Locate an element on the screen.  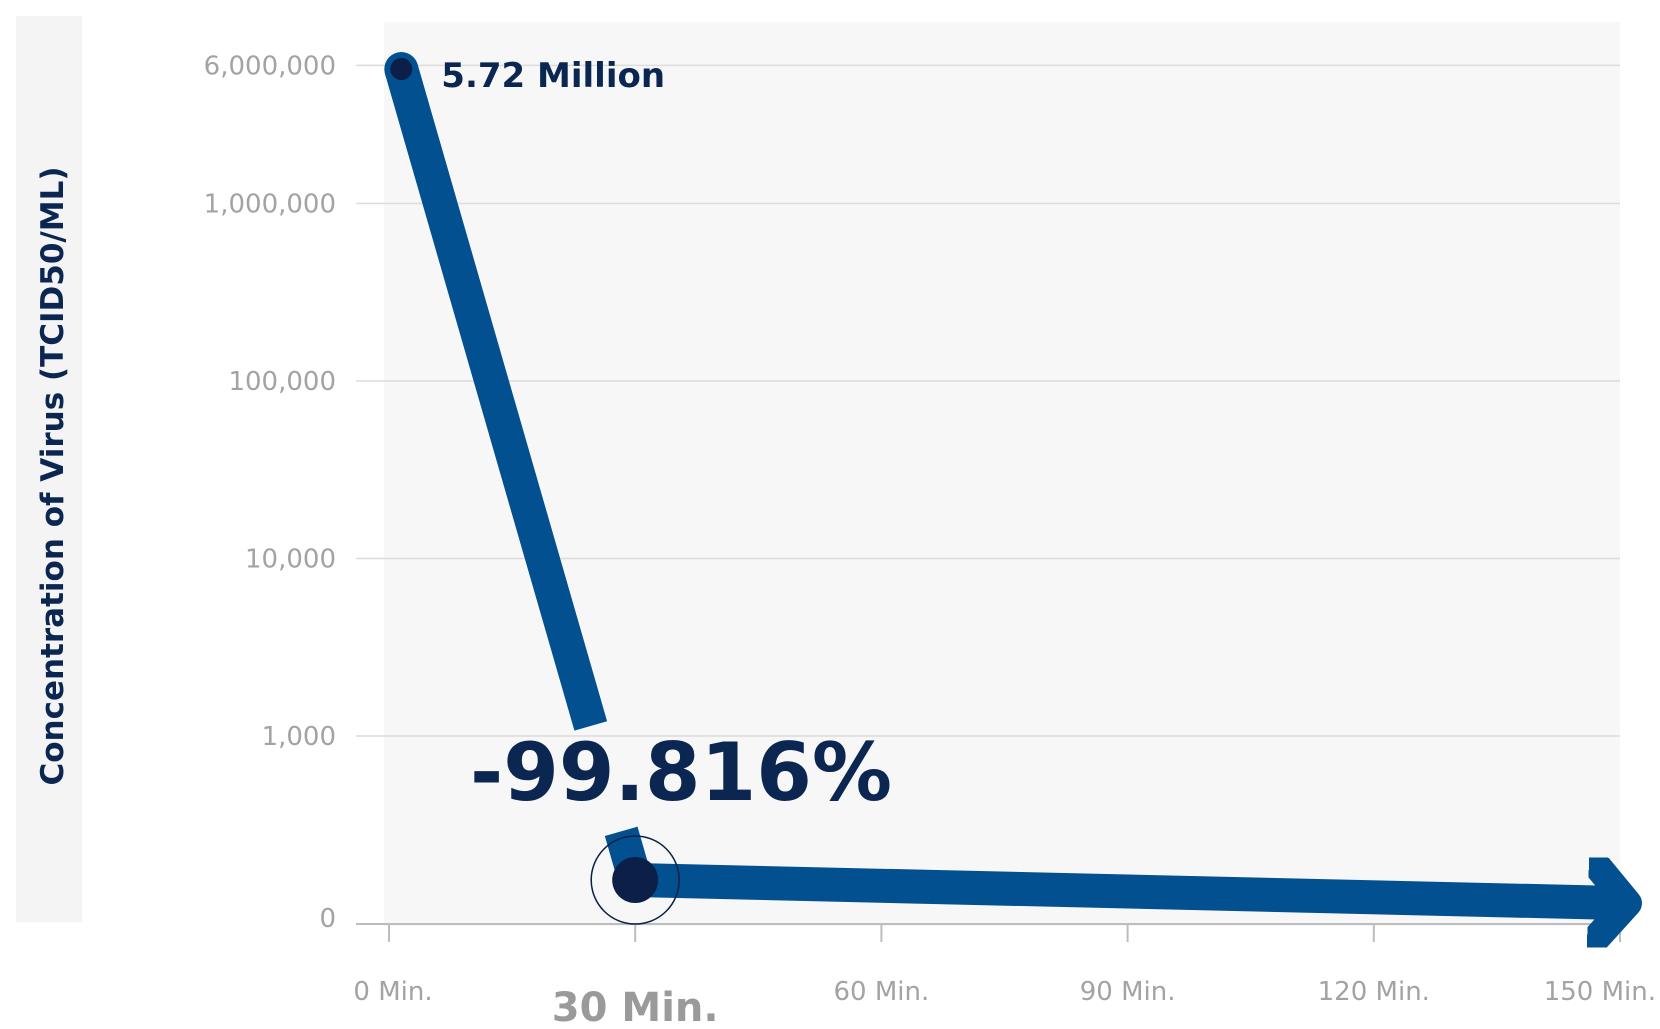
y-tick-label: 1,000,000 is located at coordinates (270, 205).